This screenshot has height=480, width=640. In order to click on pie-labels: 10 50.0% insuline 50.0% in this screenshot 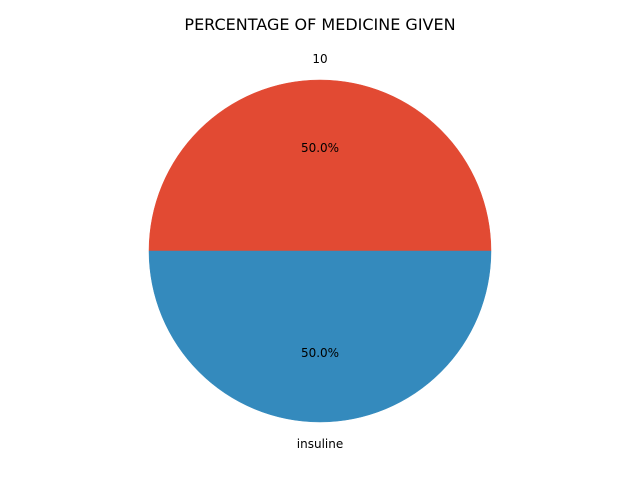, I will do `click(320, 251)`.